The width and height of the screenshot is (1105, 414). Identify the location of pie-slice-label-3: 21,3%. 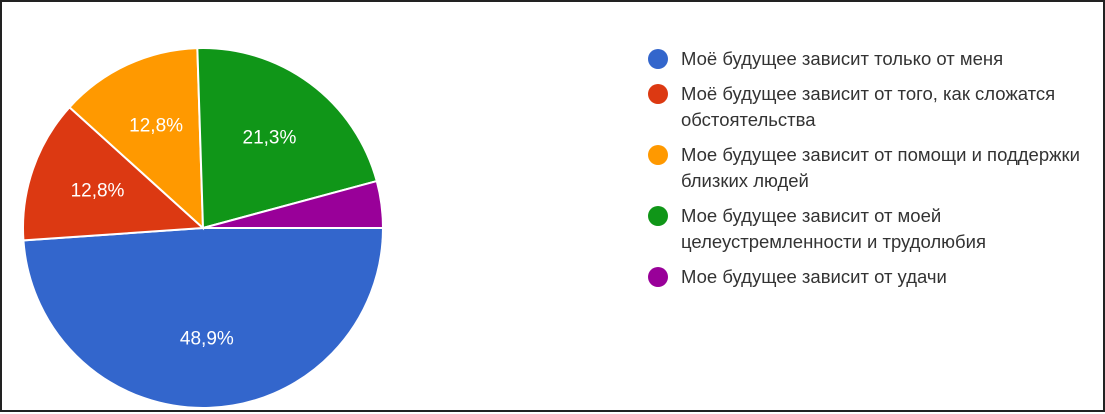
(270, 137).